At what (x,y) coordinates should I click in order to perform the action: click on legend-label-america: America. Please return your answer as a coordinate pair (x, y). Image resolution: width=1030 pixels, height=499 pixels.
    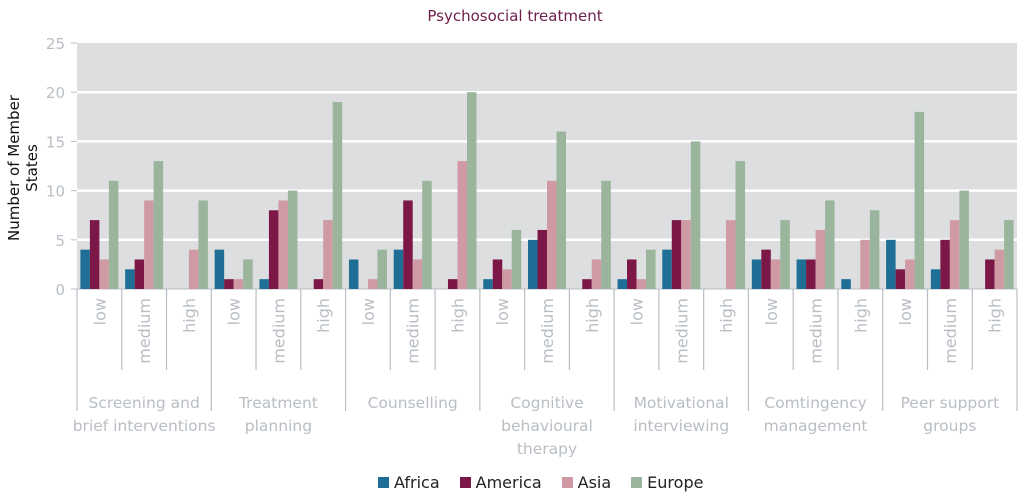
    Looking at the image, I should click on (508, 482).